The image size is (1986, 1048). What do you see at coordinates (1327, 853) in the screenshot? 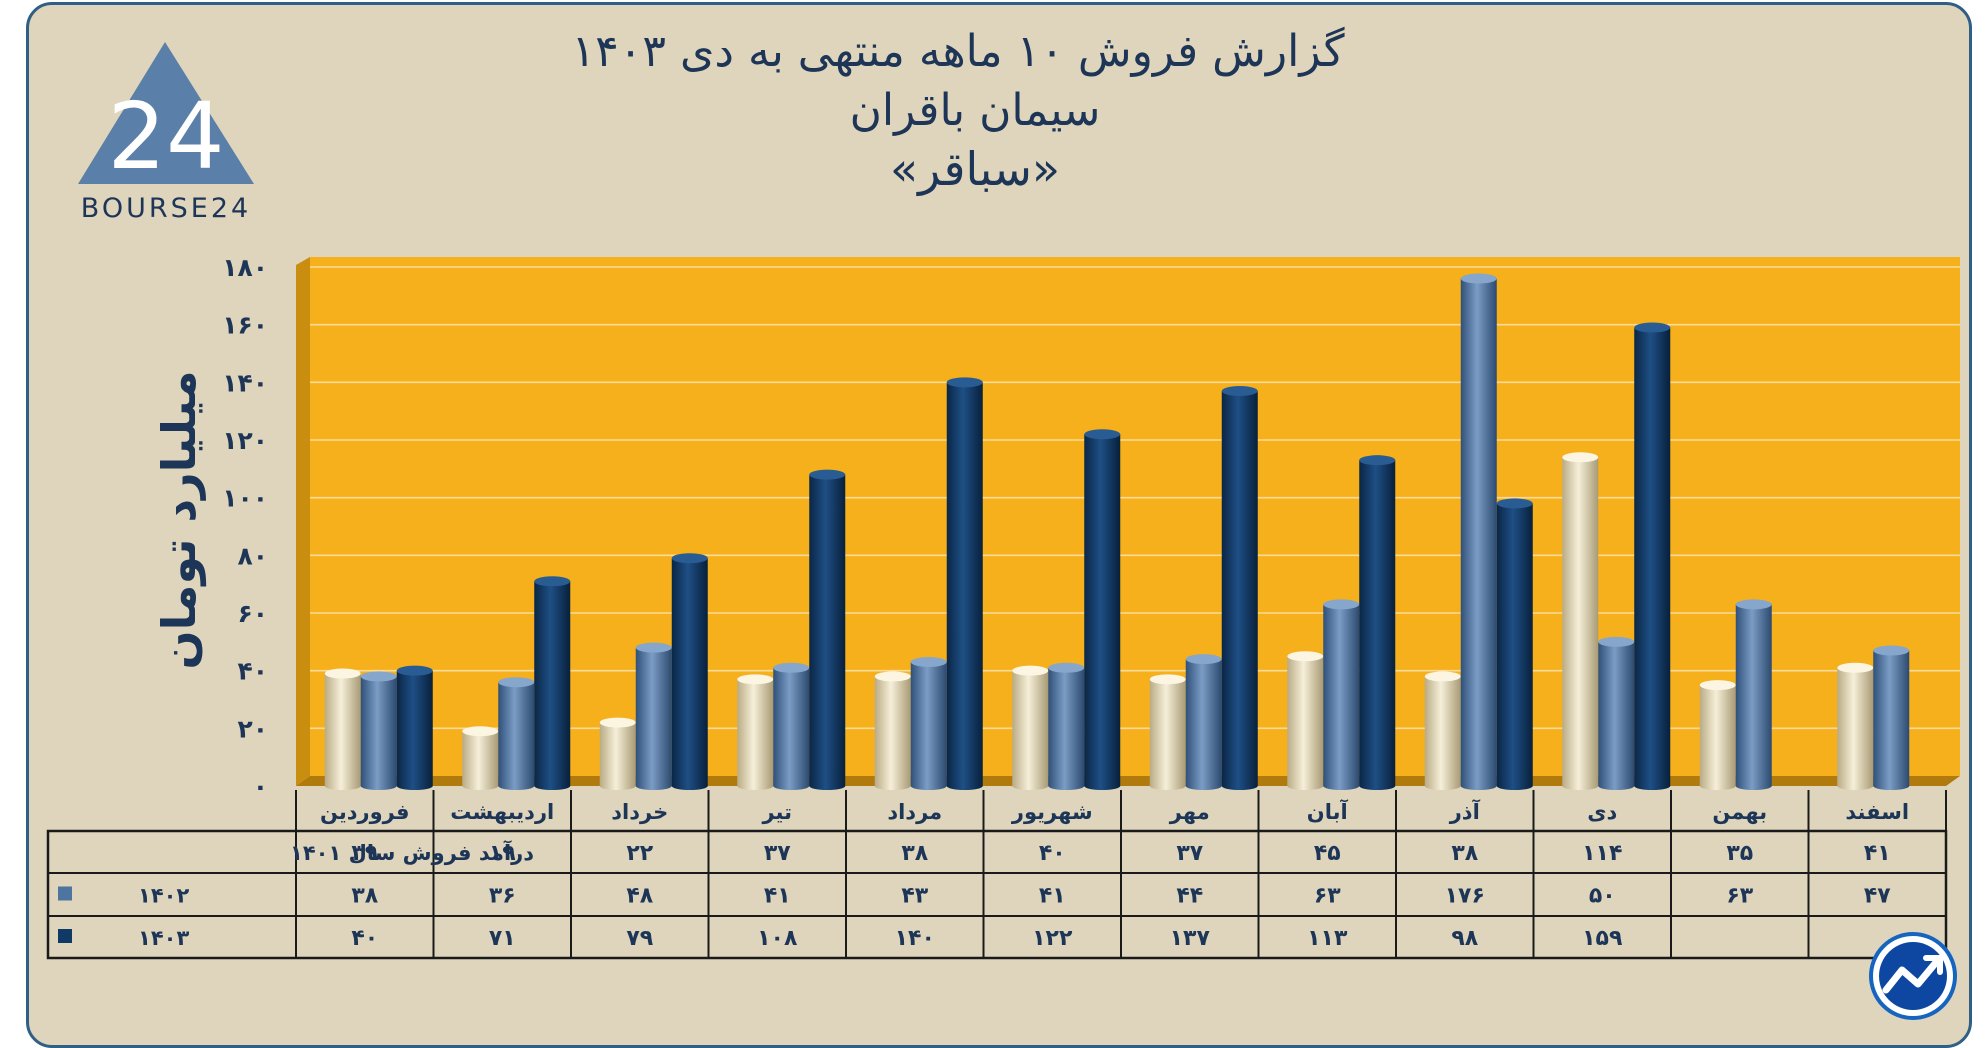
I see `data-label: ۴۵` at bounding box center [1327, 853].